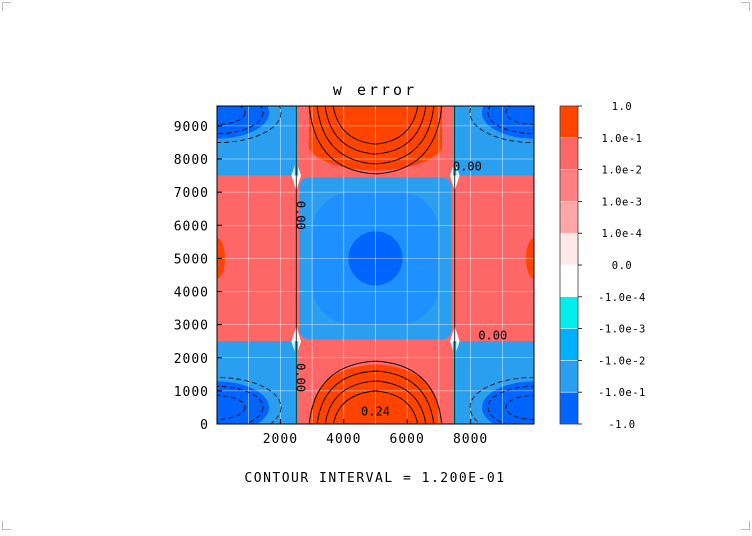 Image resolution: width=752 pixels, height=536 pixels. I want to click on colorbar-label: -1.0e-1, so click(622, 393).